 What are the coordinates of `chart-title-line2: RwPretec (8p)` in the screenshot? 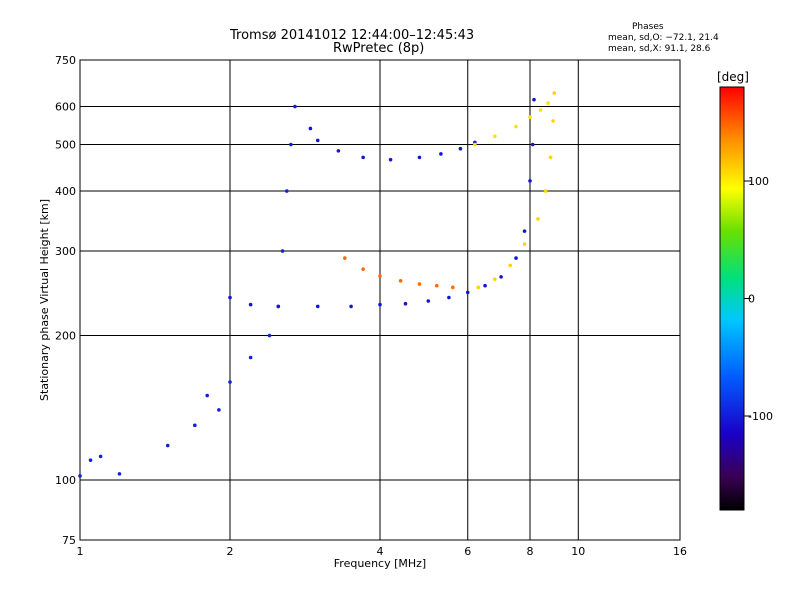 It's located at (379, 48).